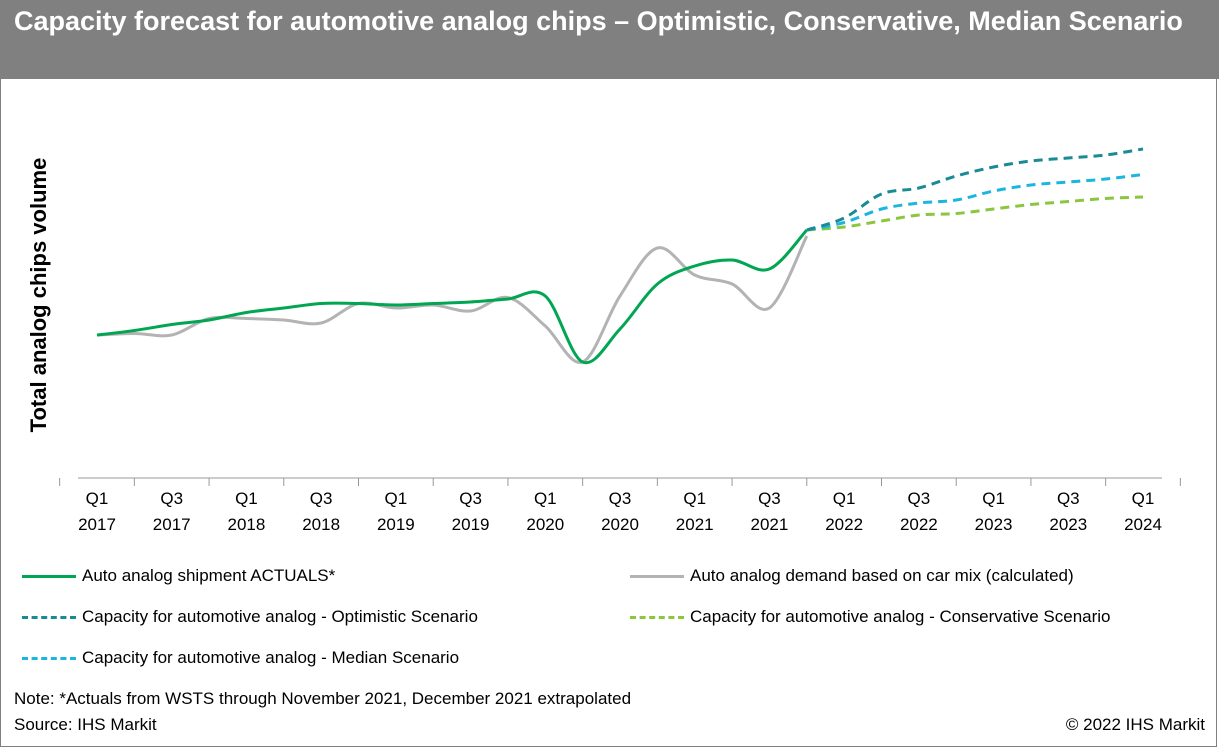 Image resolution: width=1219 pixels, height=749 pixels. I want to click on legend-swatch-optimistic, so click(49, 617).